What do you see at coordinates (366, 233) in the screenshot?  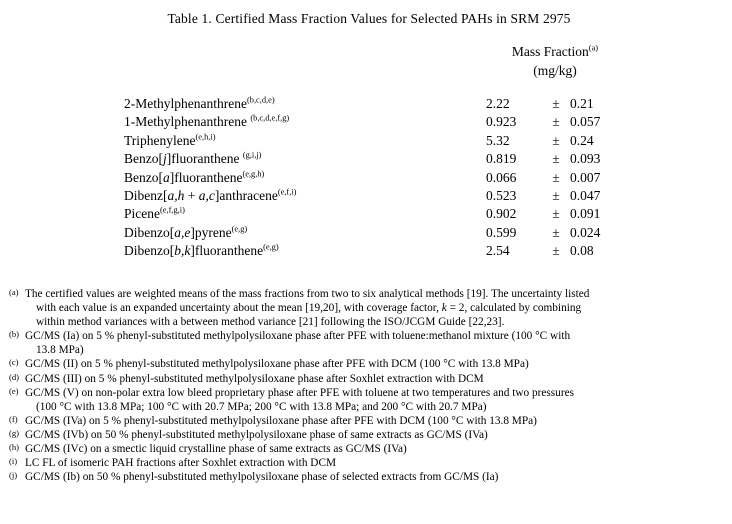 I see `table-row: Dibenzo[a,e]pyrene(e,g) 0.599 ± 0.024` at bounding box center [366, 233].